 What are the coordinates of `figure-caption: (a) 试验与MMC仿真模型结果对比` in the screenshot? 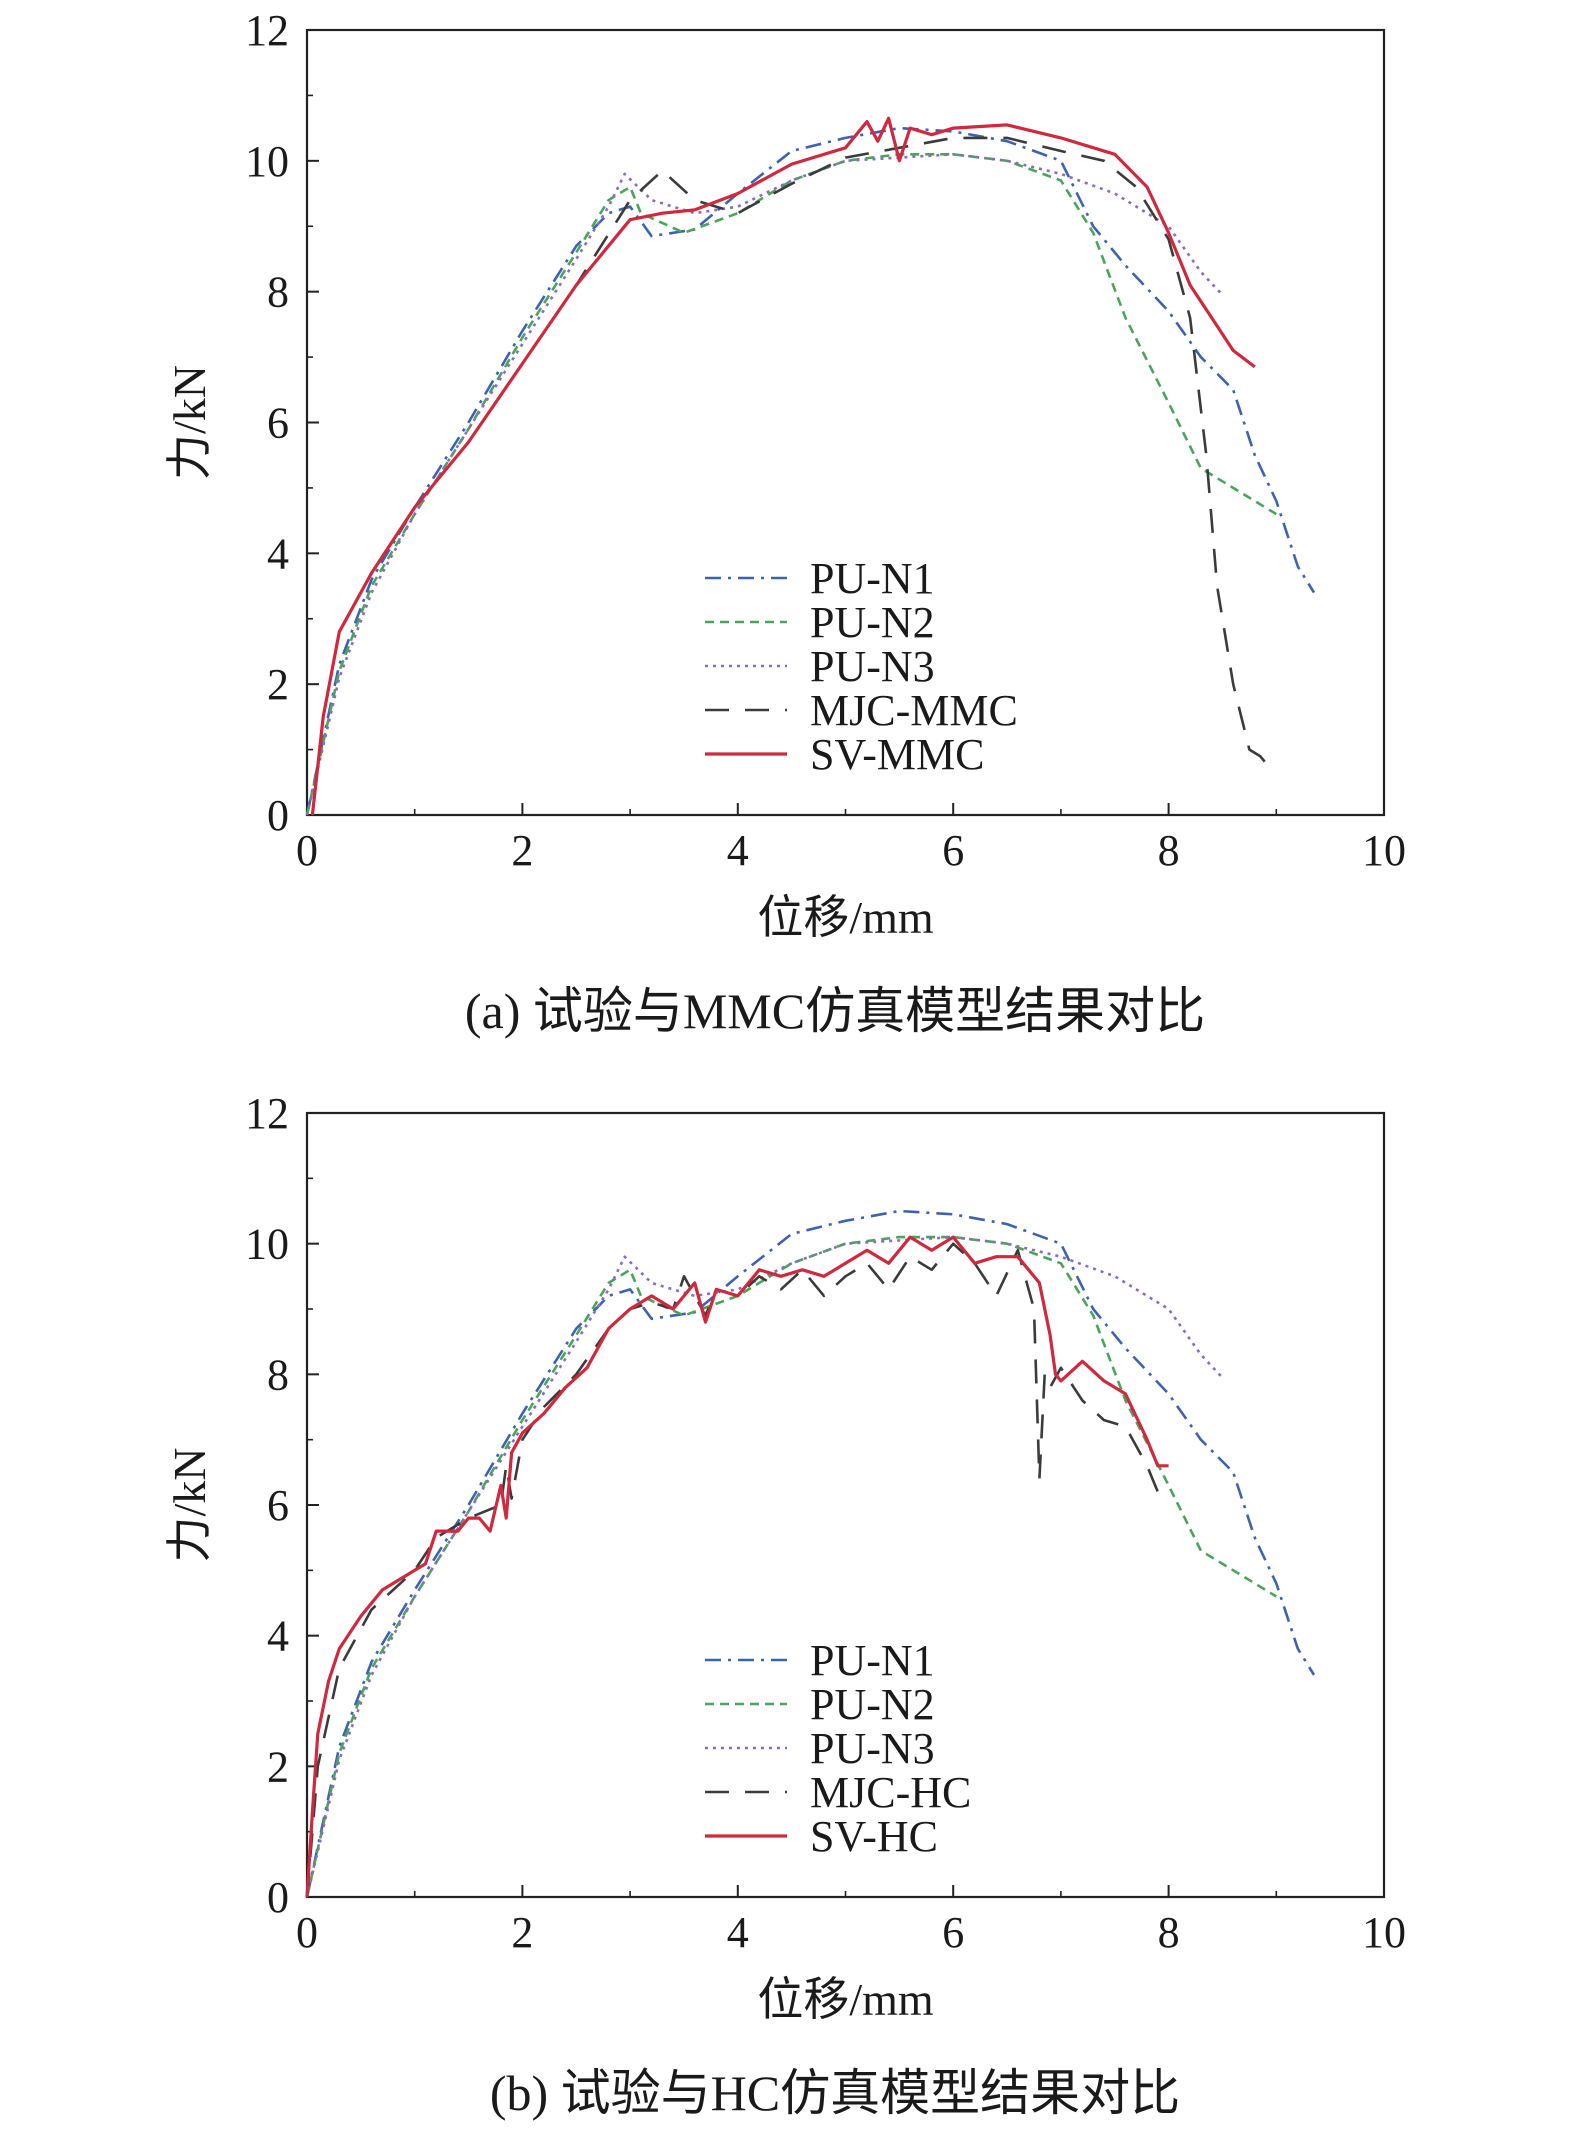 It's located at (835, 1011).